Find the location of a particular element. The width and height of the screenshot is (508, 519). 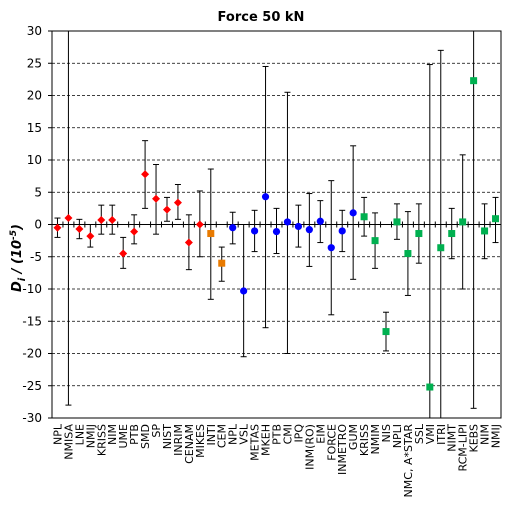

x-tick-label: SSL is located at coordinates (419, 433).